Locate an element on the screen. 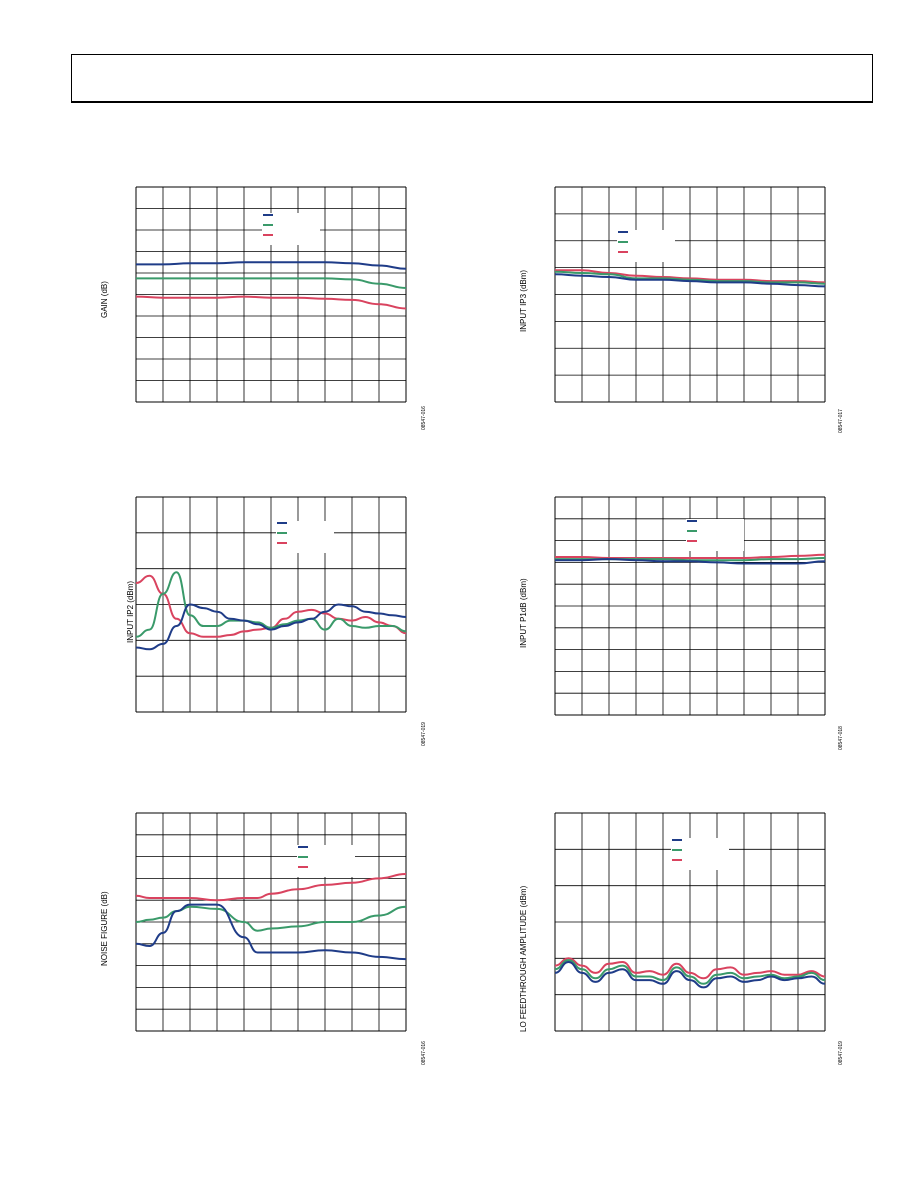 The image size is (918, 1188). chart-5-ylabel: NOISE FIGURE (dB) is located at coordinates (104, 928).